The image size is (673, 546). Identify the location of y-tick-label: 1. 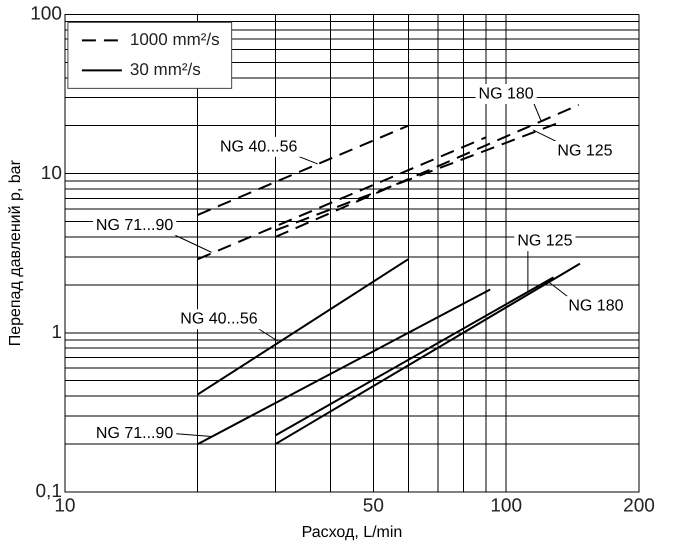
(56, 333).